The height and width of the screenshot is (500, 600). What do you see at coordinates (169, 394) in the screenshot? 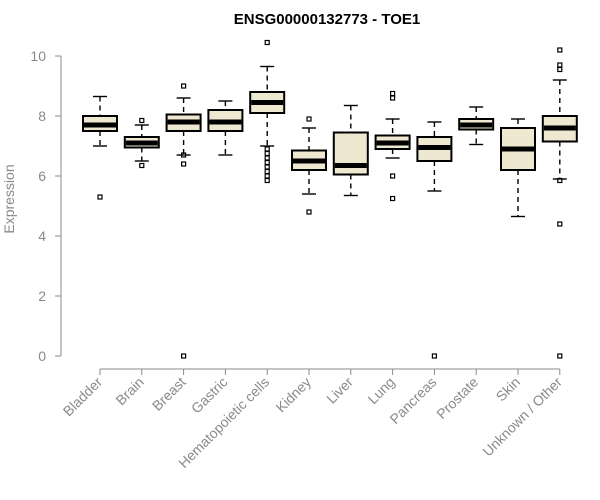
I see `x-tick-label: Breast` at bounding box center [169, 394].